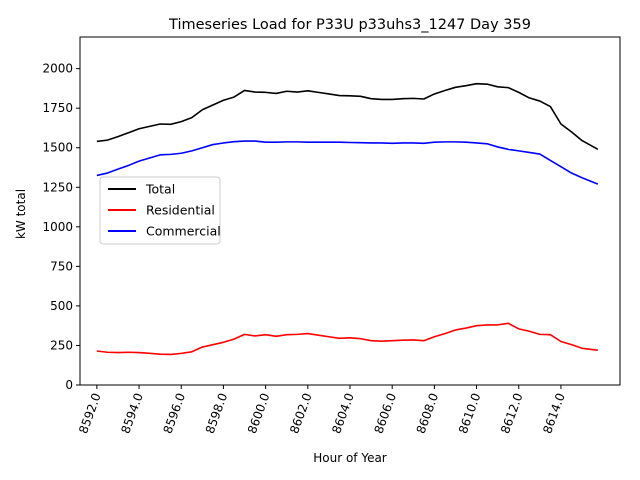  What do you see at coordinates (57, 148) in the screenshot?
I see `y-tick-label: 1500` at bounding box center [57, 148].